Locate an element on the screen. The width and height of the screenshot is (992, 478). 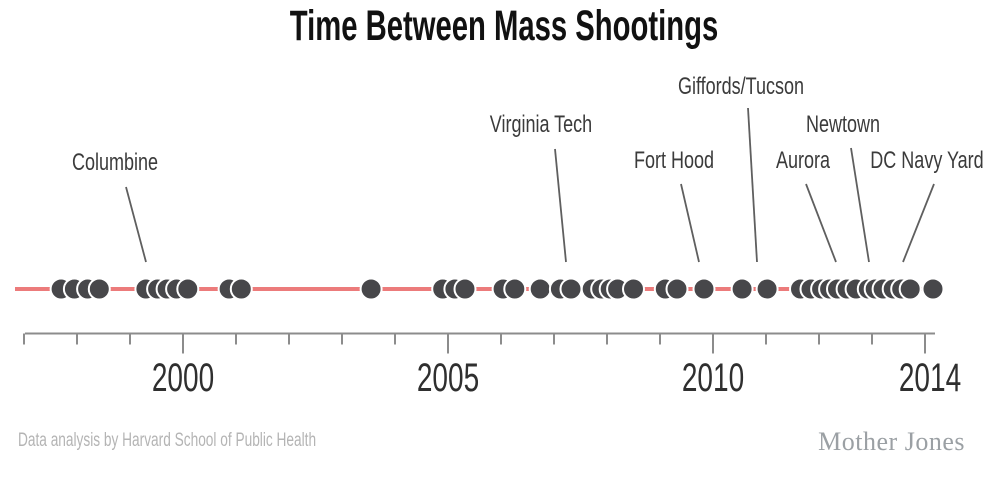
axis-tick-label-2014: 2014 is located at coordinates (930, 378).